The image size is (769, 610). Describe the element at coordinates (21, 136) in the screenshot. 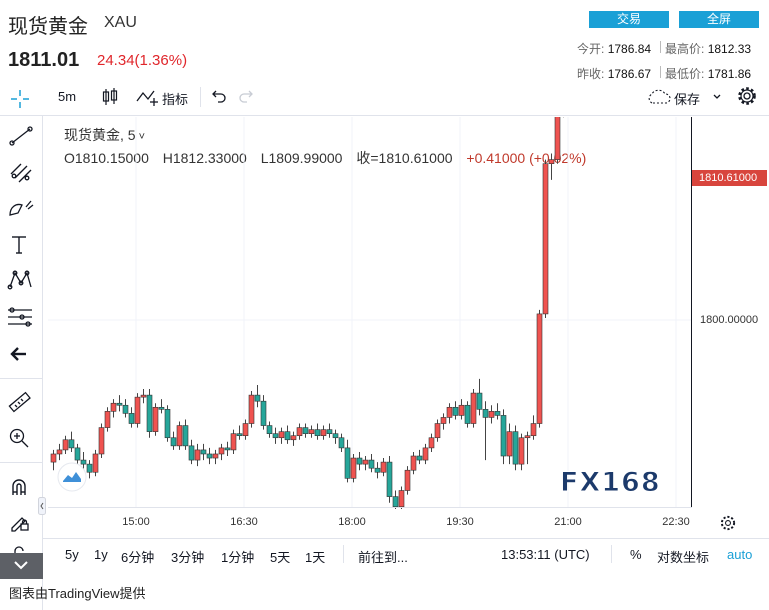

I see `trend-line-icon` at that location.